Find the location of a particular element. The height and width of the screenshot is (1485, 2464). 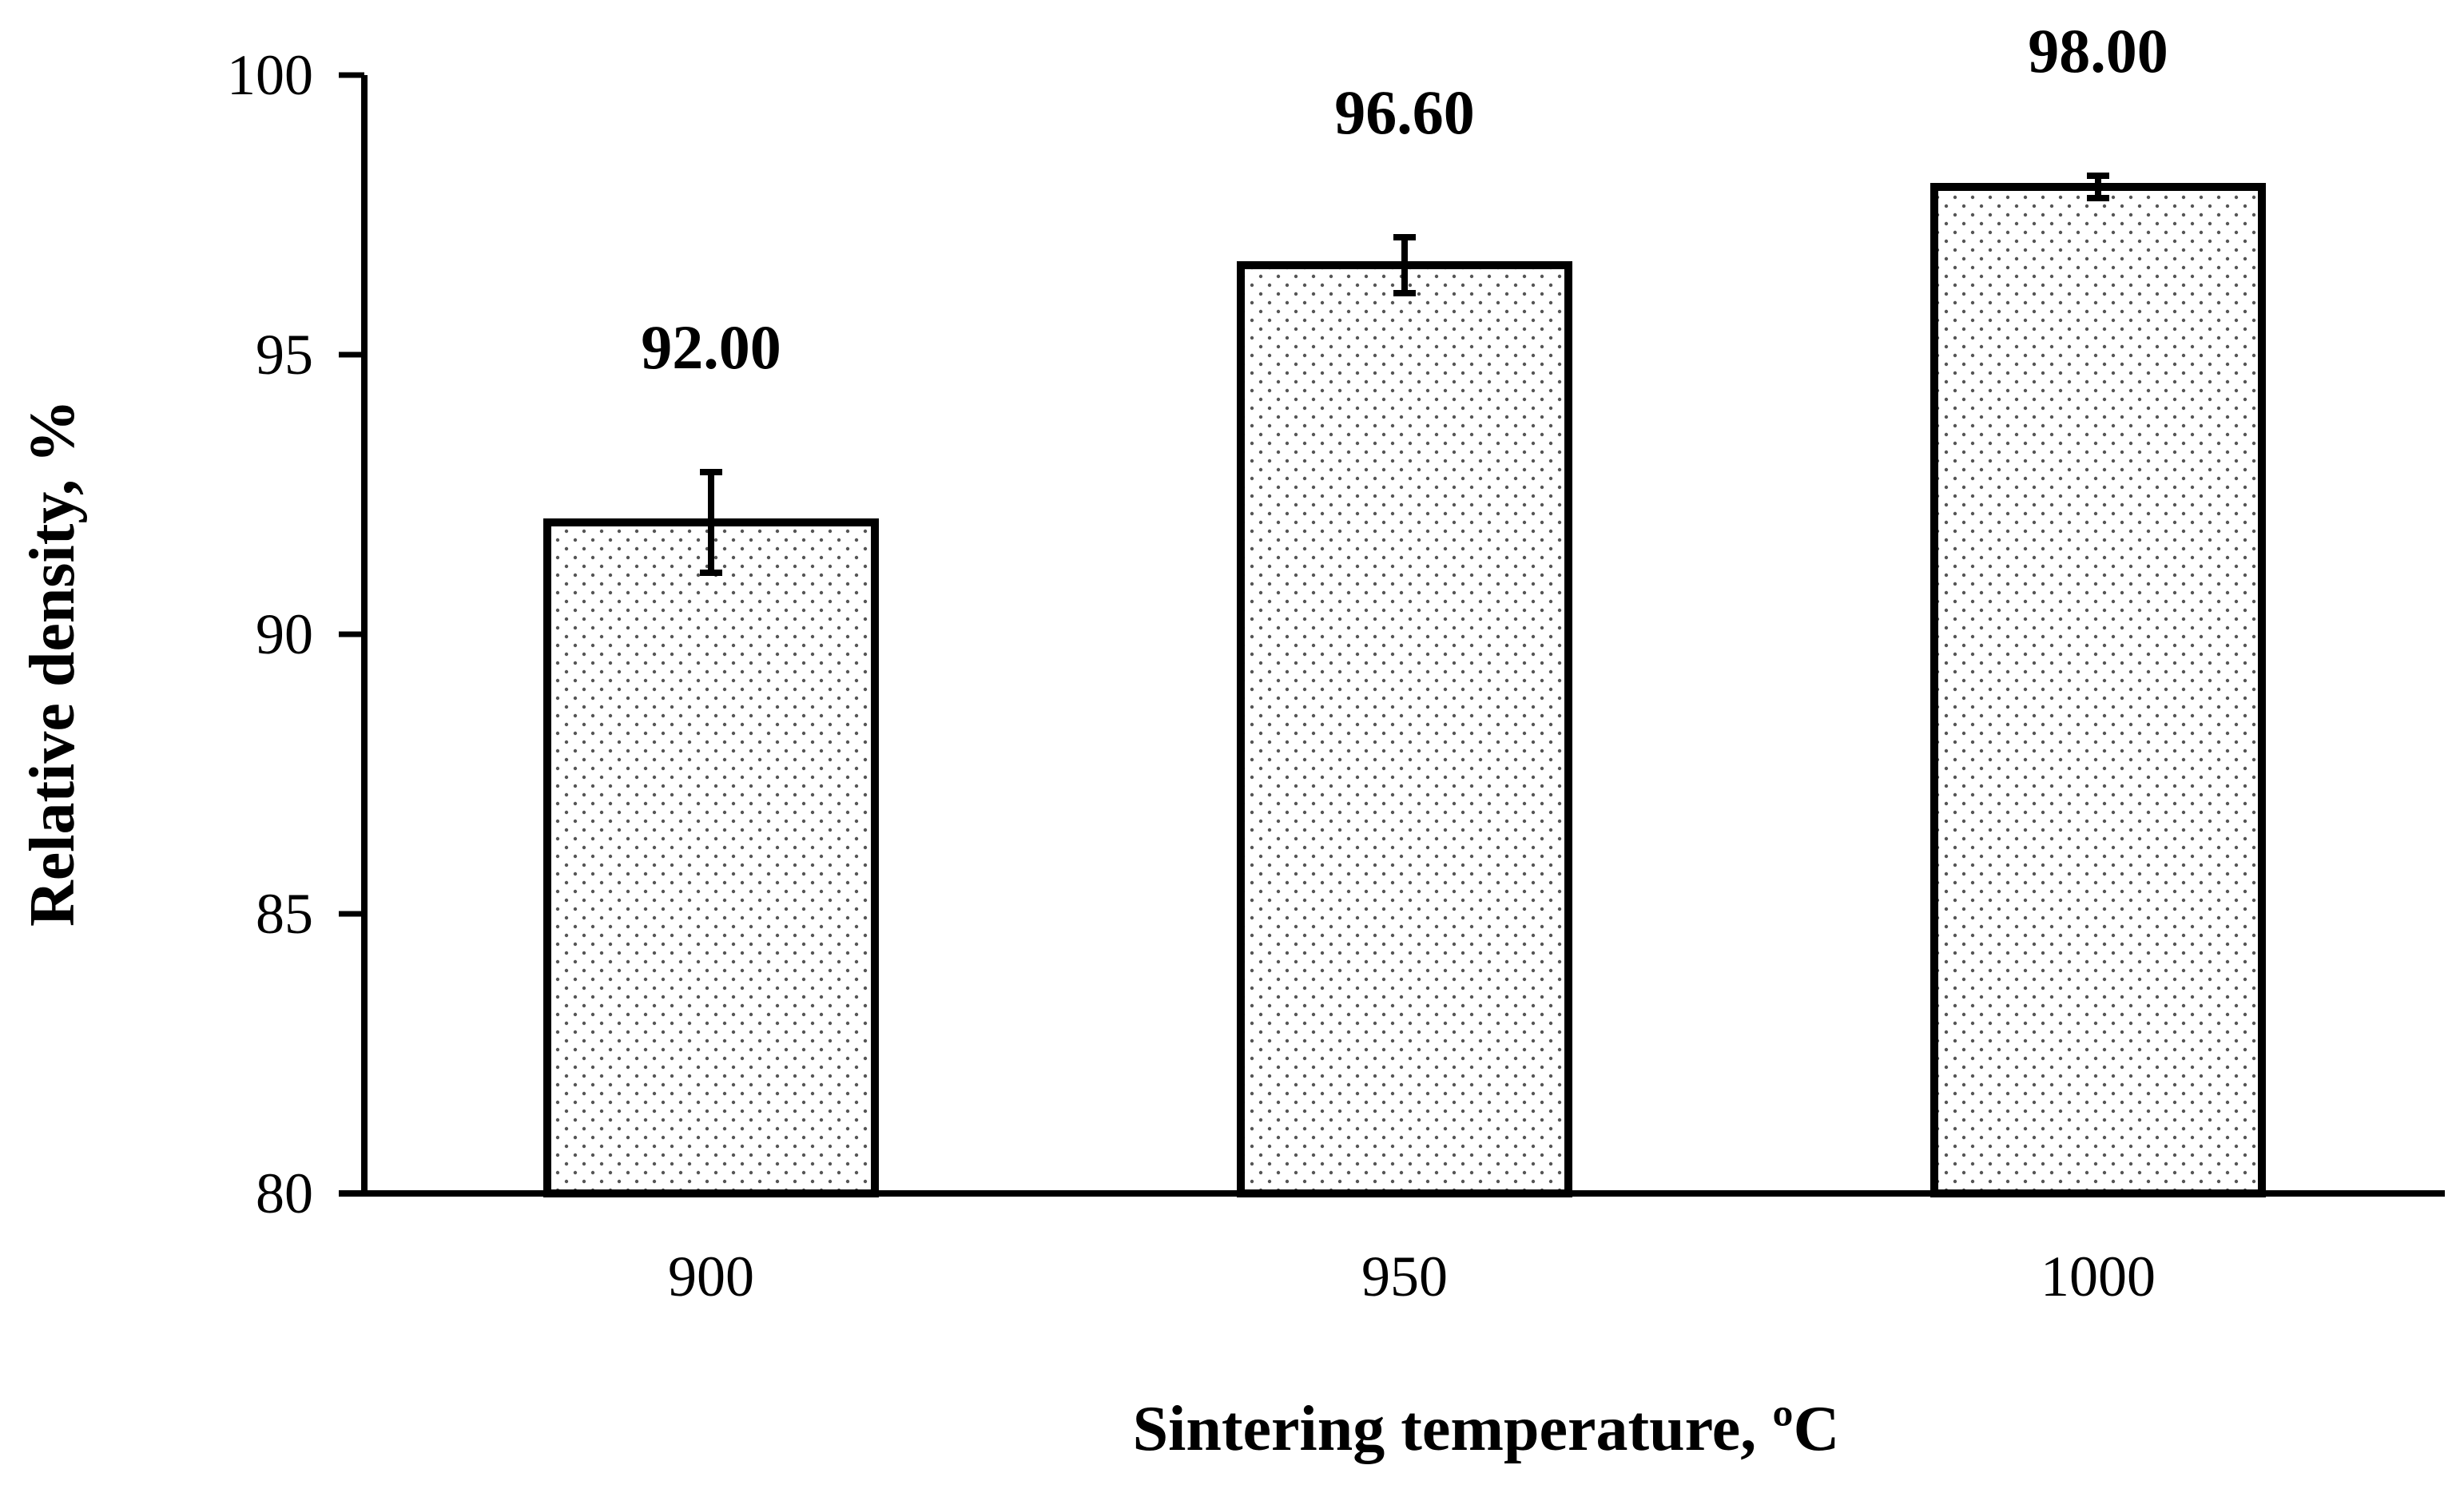

x-tick-labels: 900 950 1000 is located at coordinates (1412, 1276).